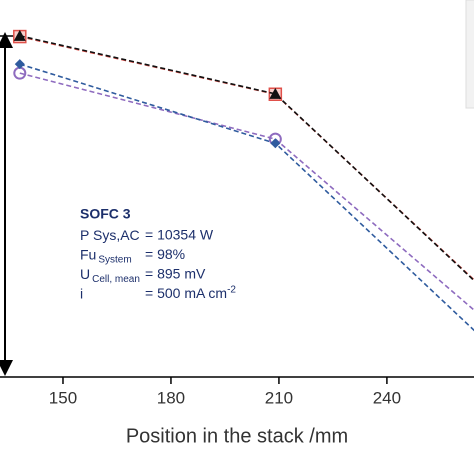  Describe the element at coordinates (469, 54) in the screenshot. I see `legend-box` at that location.